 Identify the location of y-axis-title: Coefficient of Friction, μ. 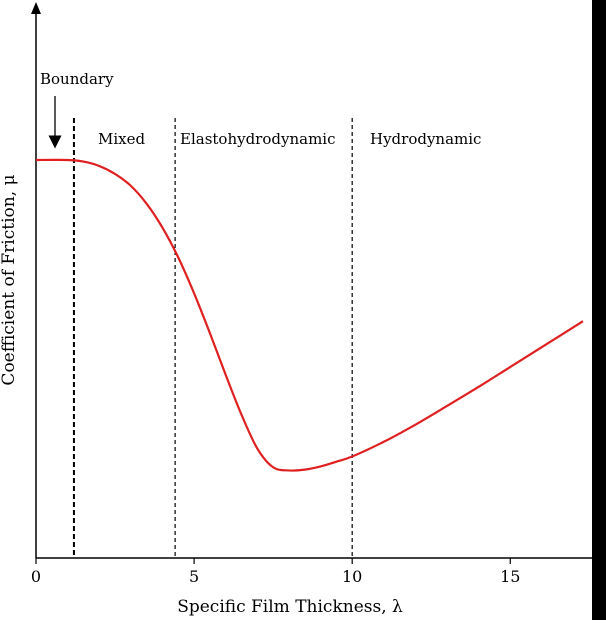
(9, 279).